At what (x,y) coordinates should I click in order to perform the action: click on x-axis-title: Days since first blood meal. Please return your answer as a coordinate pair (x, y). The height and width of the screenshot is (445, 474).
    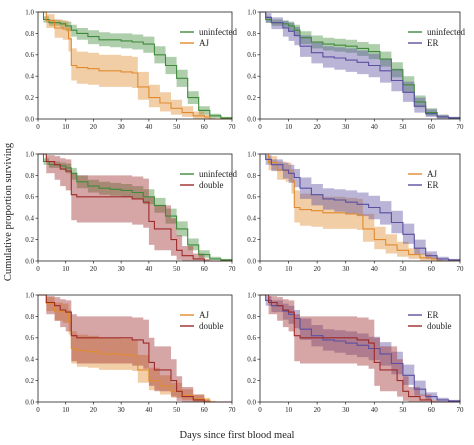
    Looking at the image, I should click on (237, 435).